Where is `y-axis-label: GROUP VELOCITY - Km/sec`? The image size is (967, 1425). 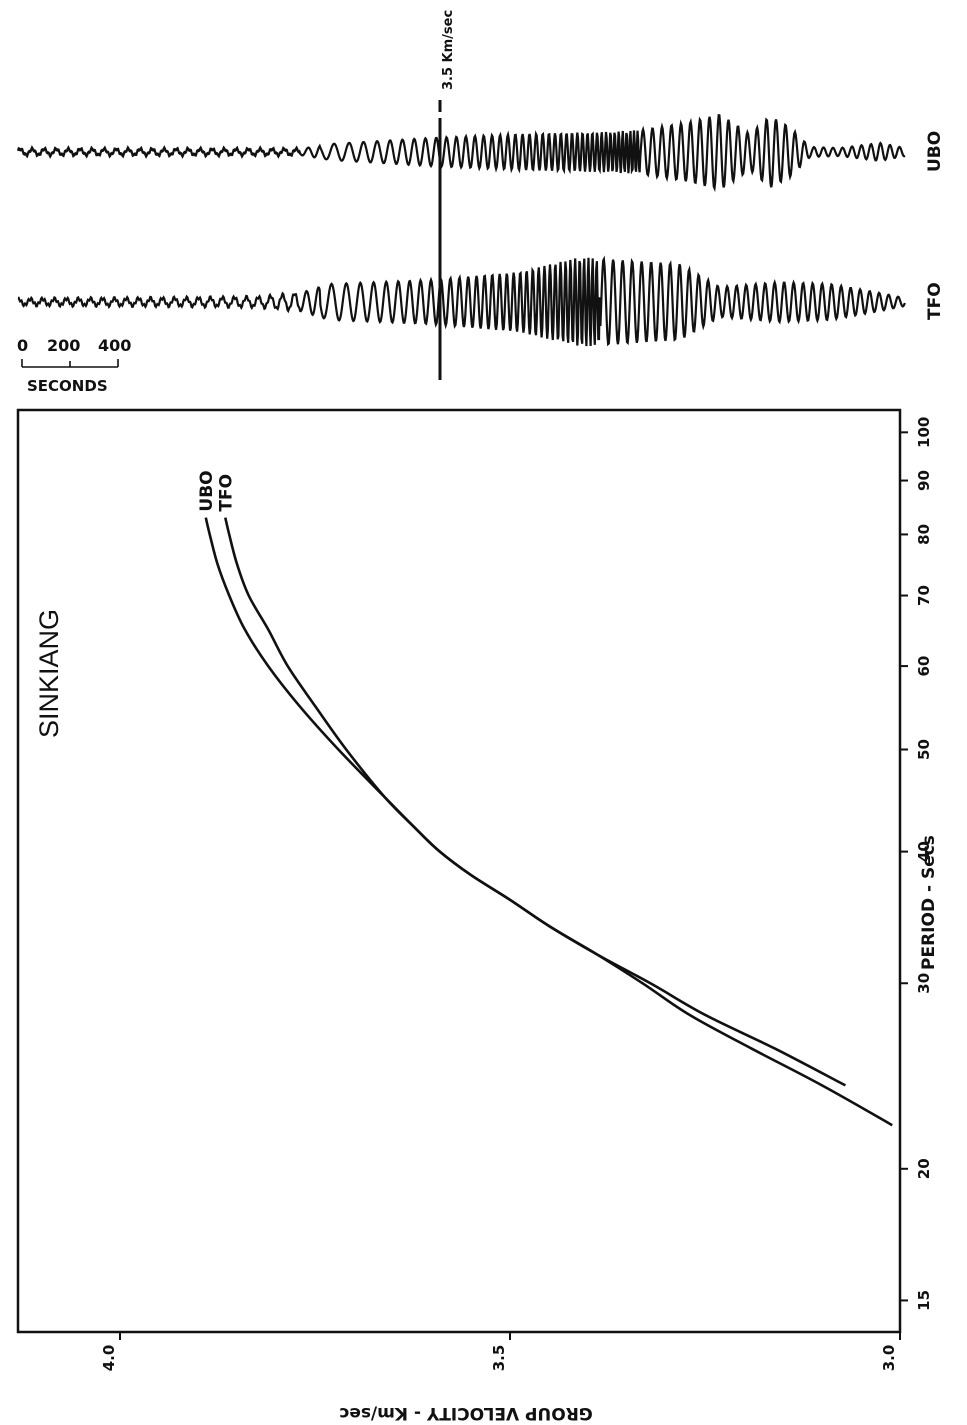 y-axis-label: GROUP VELOCITY - Km/sec is located at coordinates (466, 1413).